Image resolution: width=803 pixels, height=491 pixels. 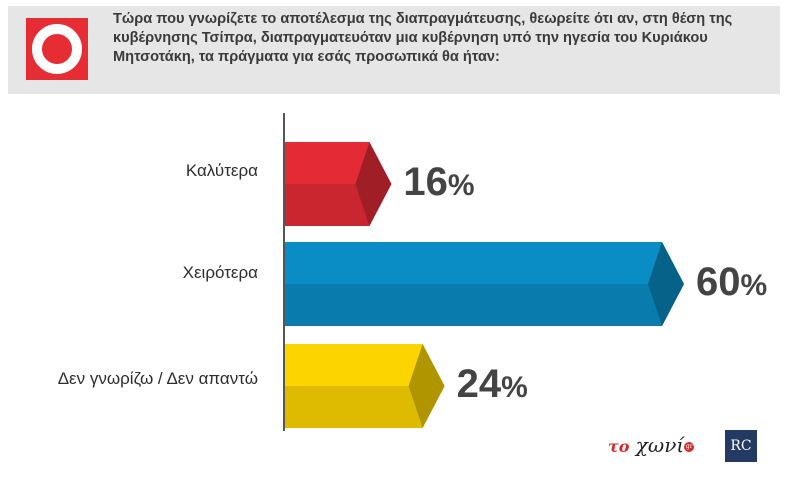 What do you see at coordinates (741, 446) in the screenshot?
I see `rc-logo: RC` at bounding box center [741, 446].